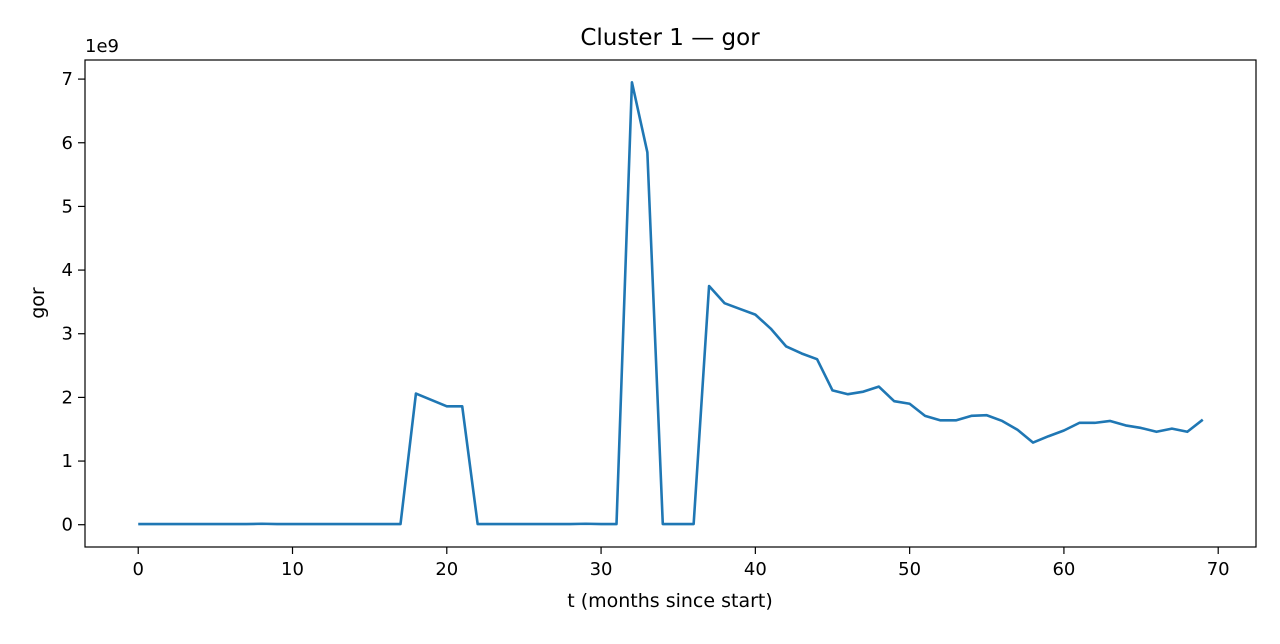  What do you see at coordinates (1063, 569) in the screenshot?
I see `x-tick-label: 60` at bounding box center [1063, 569].